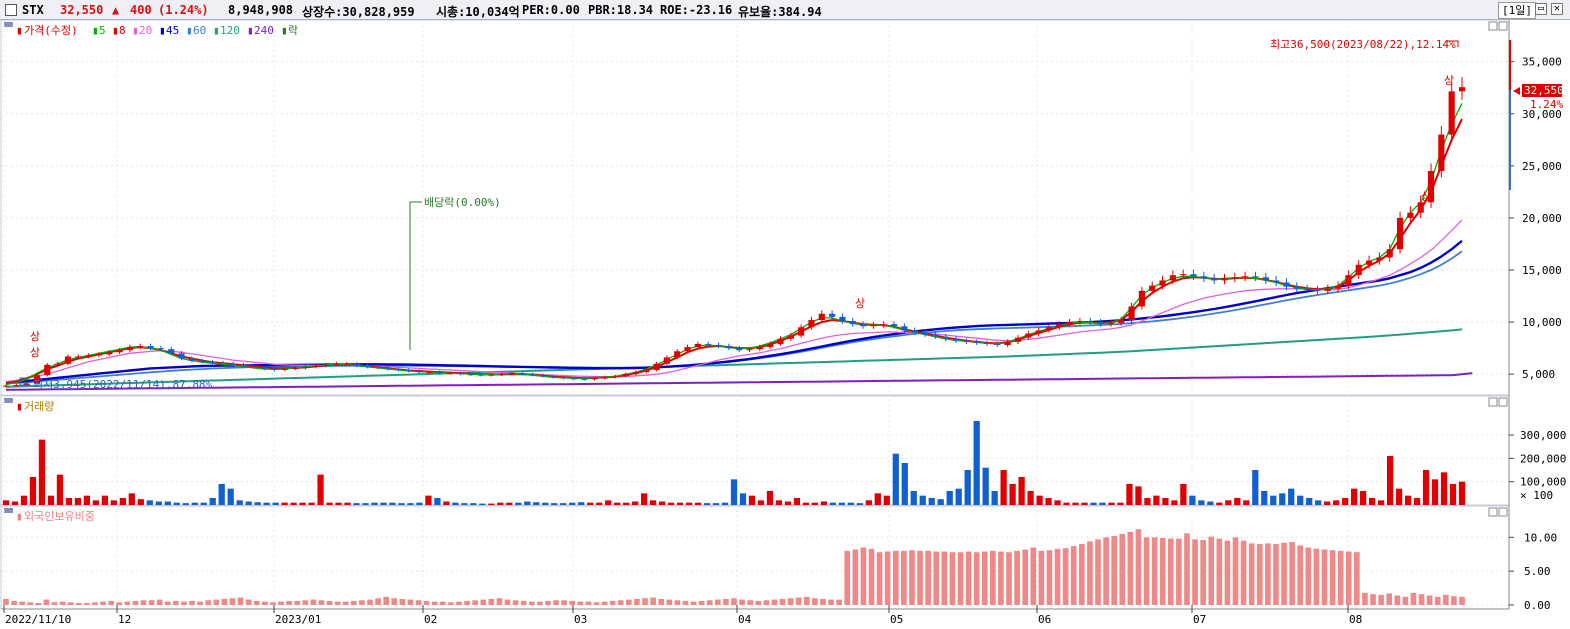 The width and height of the screenshot is (1570, 629). Describe the element at coordinates (621, 10) in the screenshot. I see `pbr-value: PBR:18.34` at that location.